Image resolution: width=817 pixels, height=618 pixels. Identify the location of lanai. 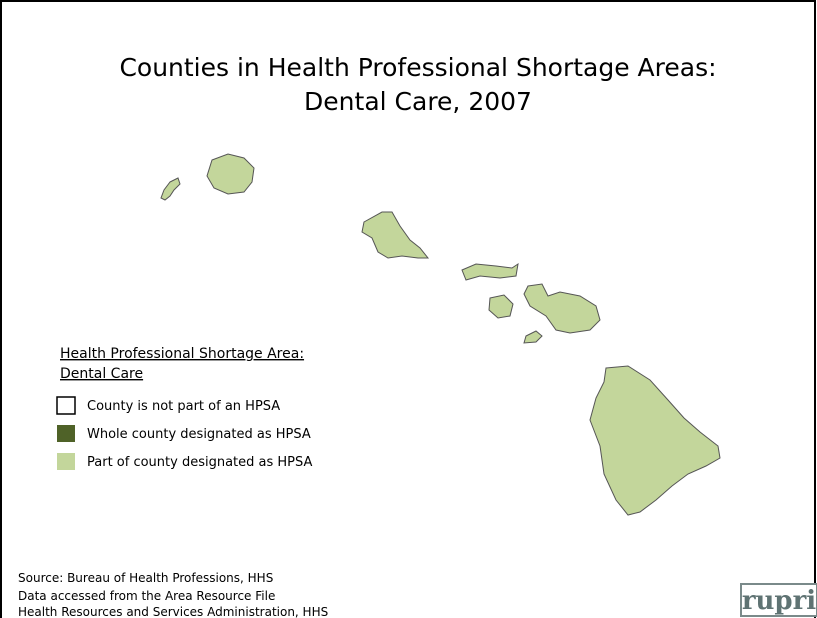
(501, 306).